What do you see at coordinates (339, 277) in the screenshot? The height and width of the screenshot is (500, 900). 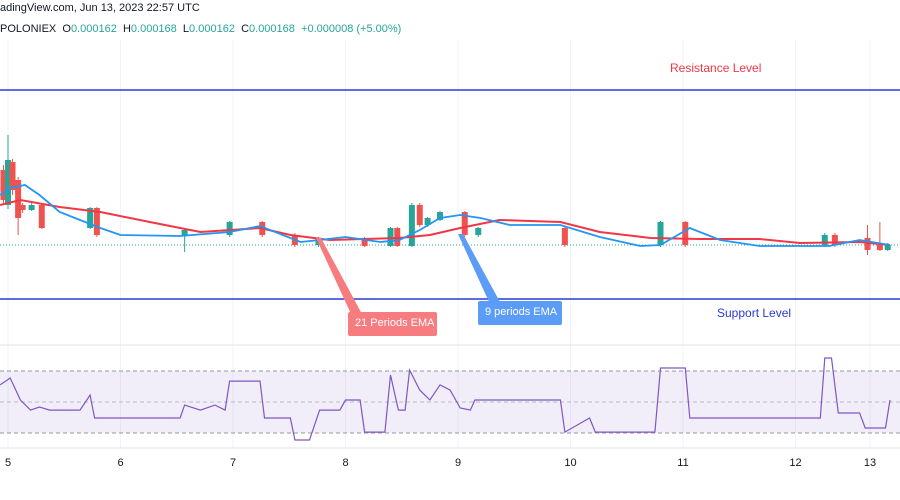 I see `ema21-callout-pointer` at bounding box center [339, 277].